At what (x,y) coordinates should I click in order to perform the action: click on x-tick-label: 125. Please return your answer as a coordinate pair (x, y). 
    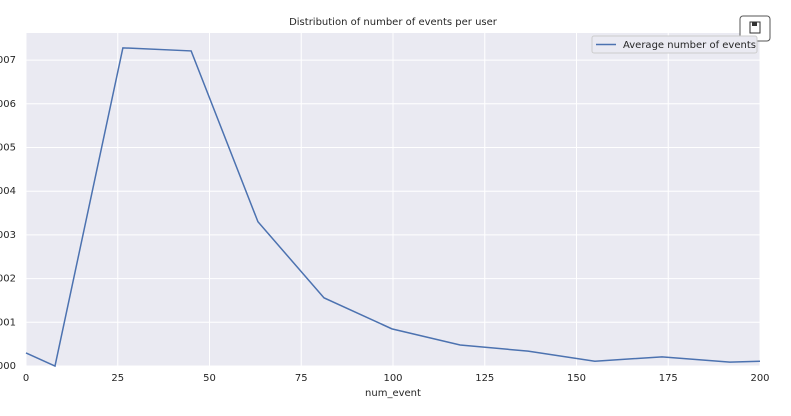
    Looking at the image, I should click on (484, 378).